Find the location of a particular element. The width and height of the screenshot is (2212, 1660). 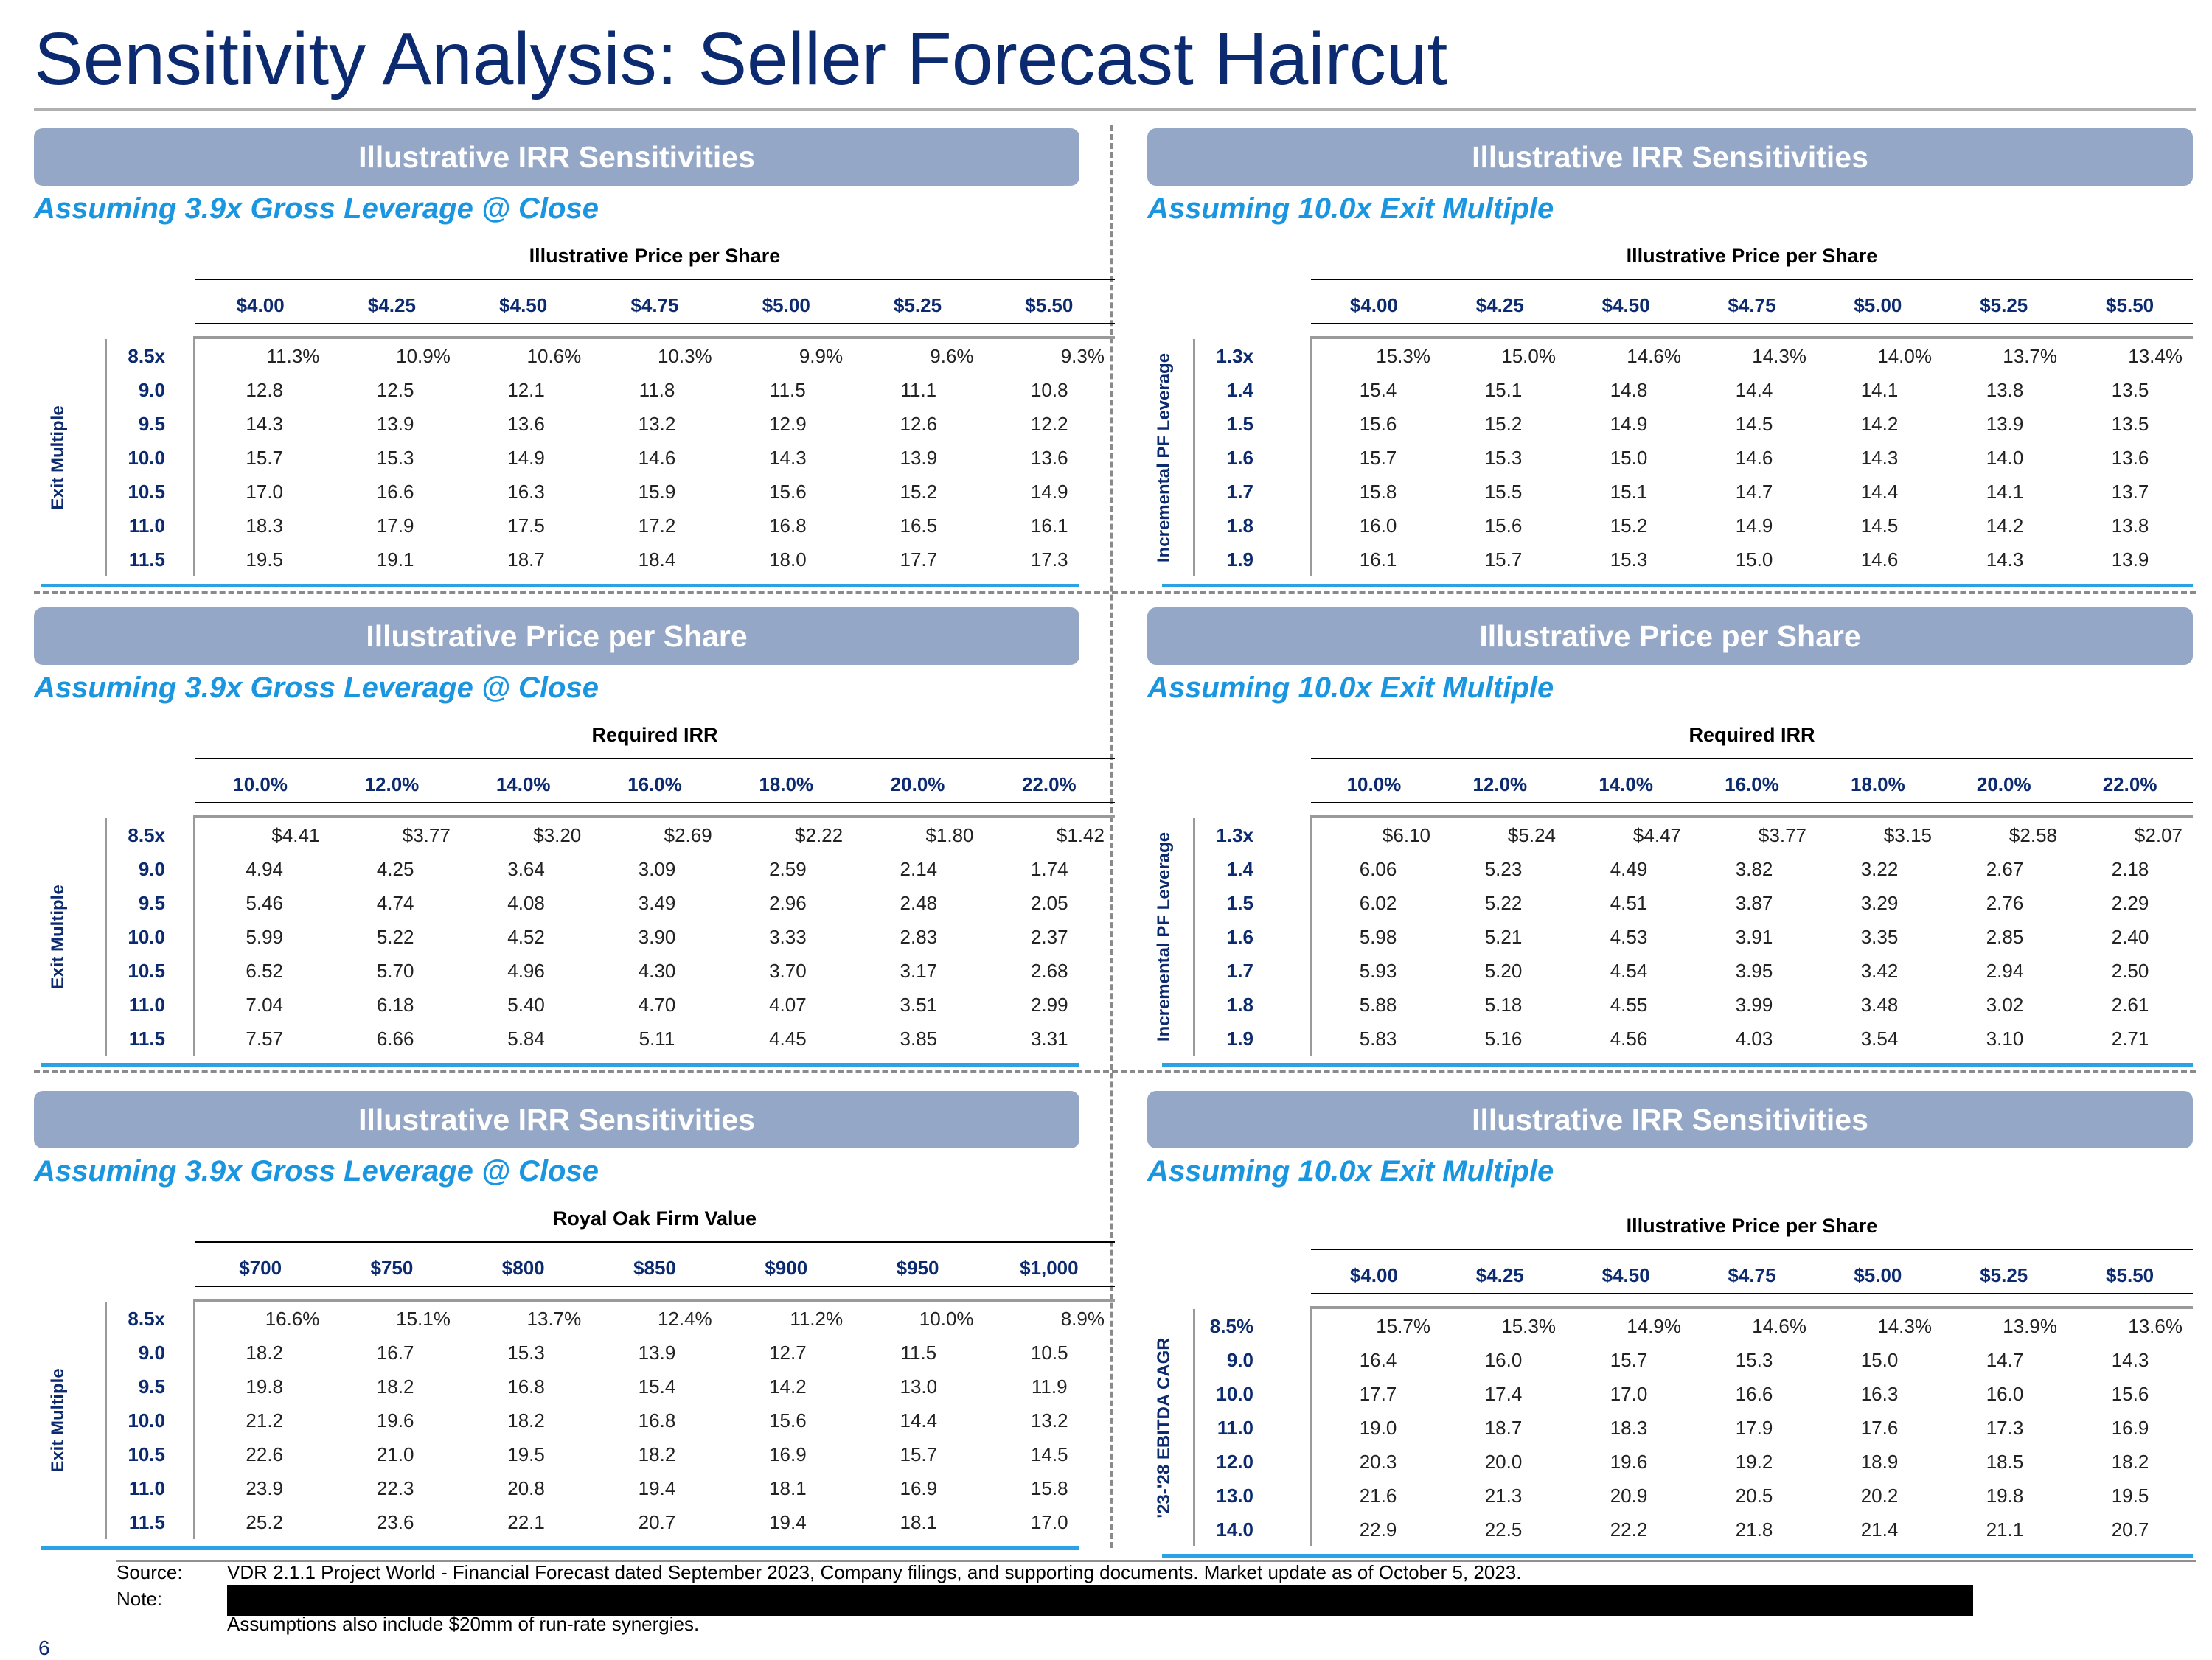

column-header: 12.0% is located at coordinates (1500, 784).